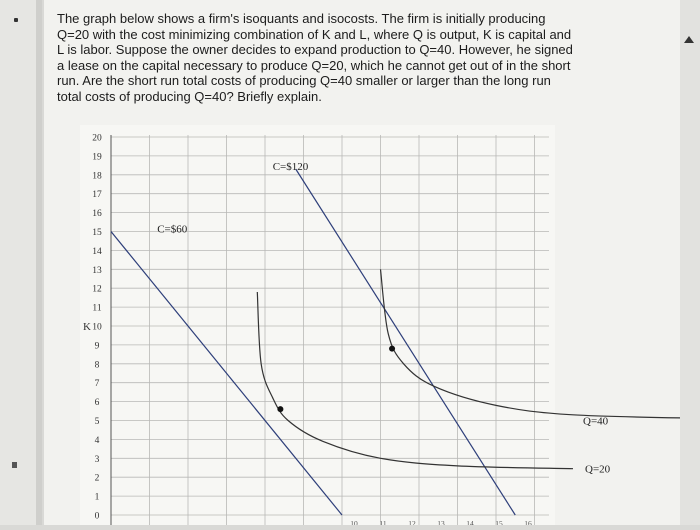  Describe the element at coordinates (21, 262) in the screenshot. I see `page-margin` at that location.